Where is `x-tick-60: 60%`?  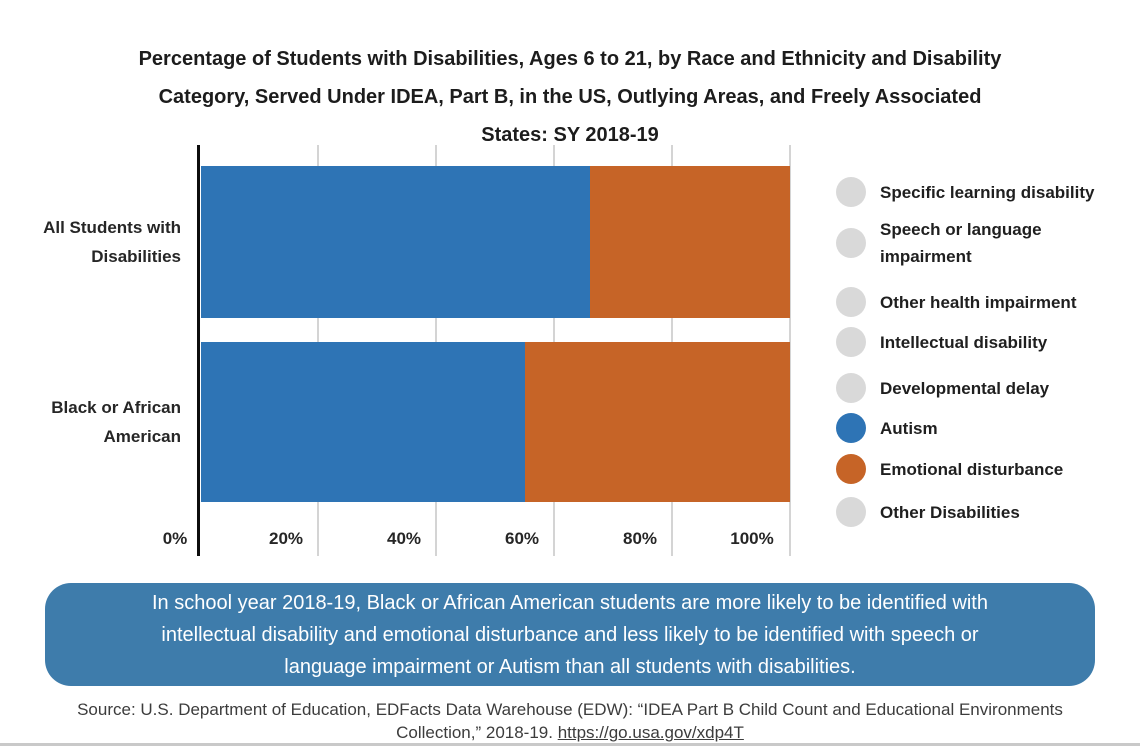 x-tick-60: 60% is located at coordinates (522, 538).